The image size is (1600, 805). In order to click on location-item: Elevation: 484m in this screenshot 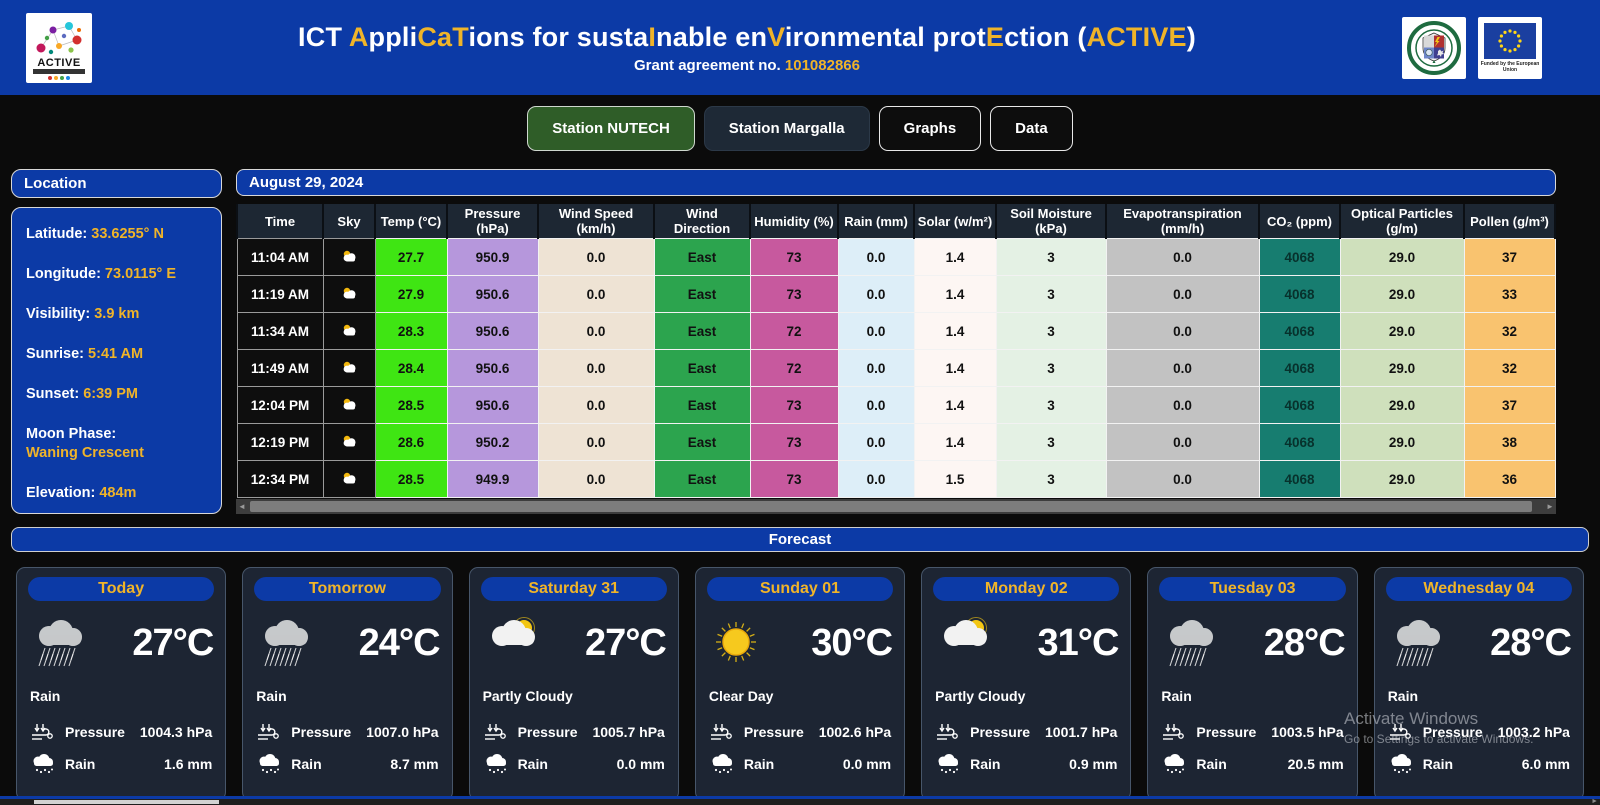, I will do `click(116, 493)`.